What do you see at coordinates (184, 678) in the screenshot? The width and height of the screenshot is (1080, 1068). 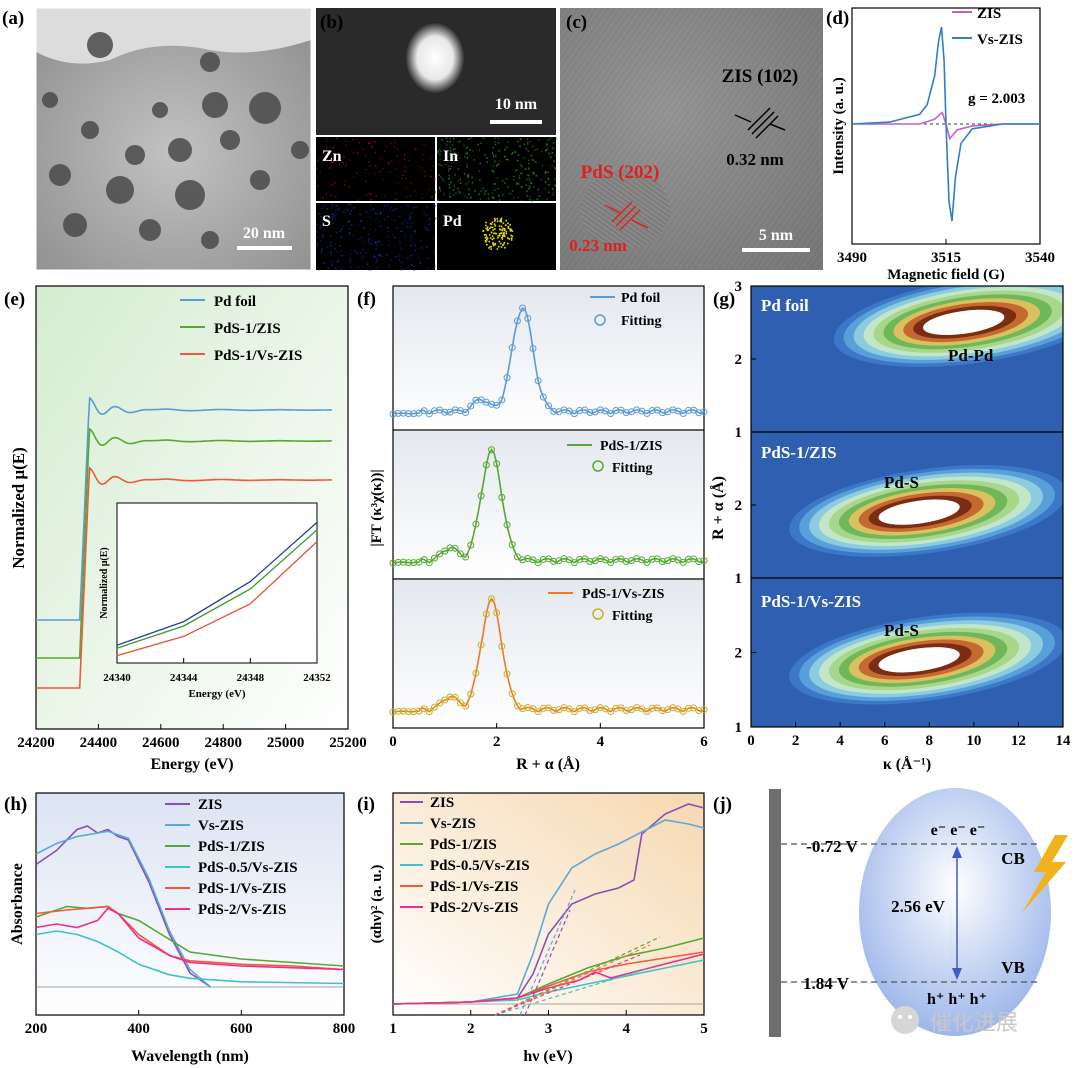 I see `inset-x-tick-label-1: 24344` at bounding box center [184, 678].